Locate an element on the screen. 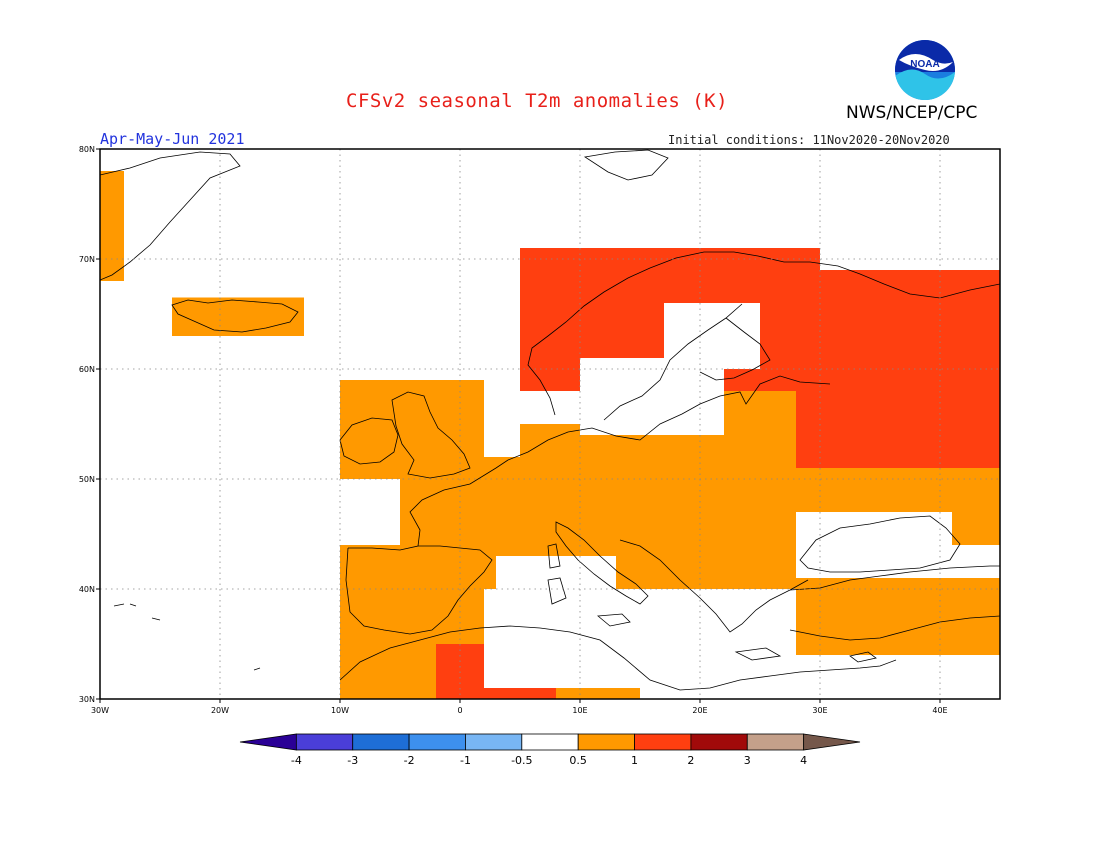 The height and width of the screenshot is (850, 1100). colorbar-label: 1 is located at coordinates (634, 760).